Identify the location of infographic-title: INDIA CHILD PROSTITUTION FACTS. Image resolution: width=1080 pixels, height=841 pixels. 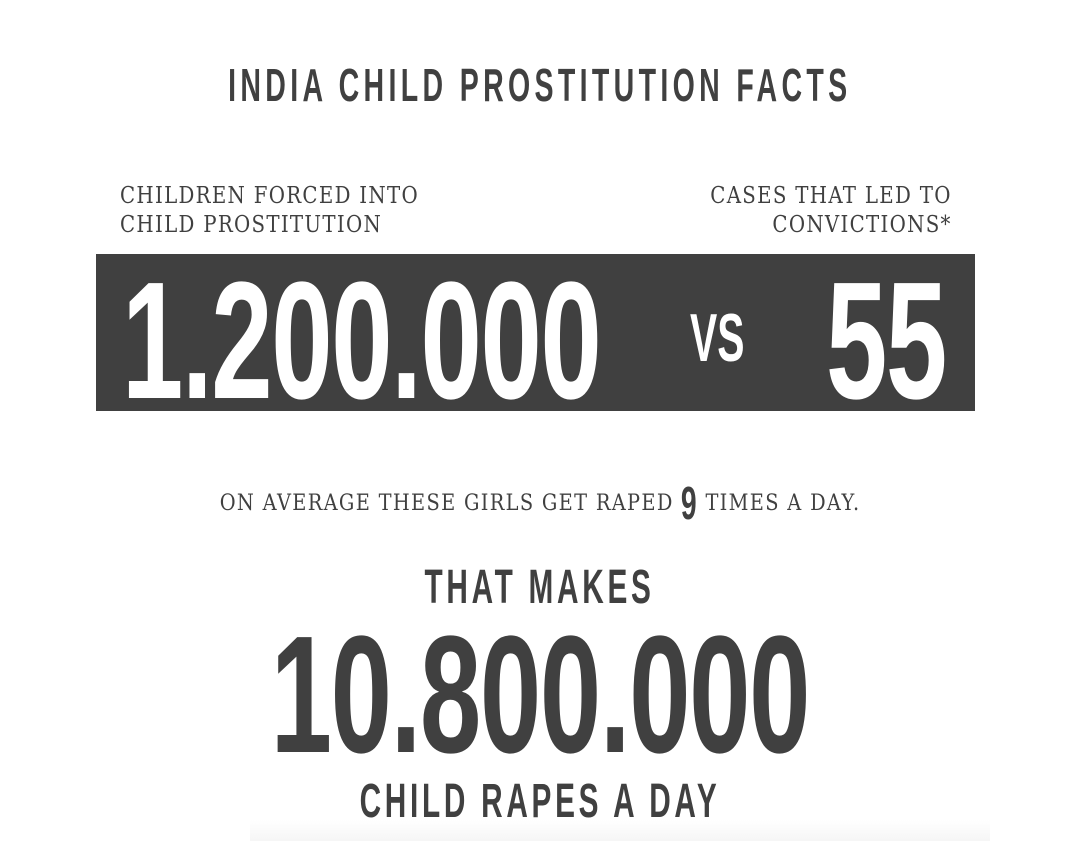
(540, 85).